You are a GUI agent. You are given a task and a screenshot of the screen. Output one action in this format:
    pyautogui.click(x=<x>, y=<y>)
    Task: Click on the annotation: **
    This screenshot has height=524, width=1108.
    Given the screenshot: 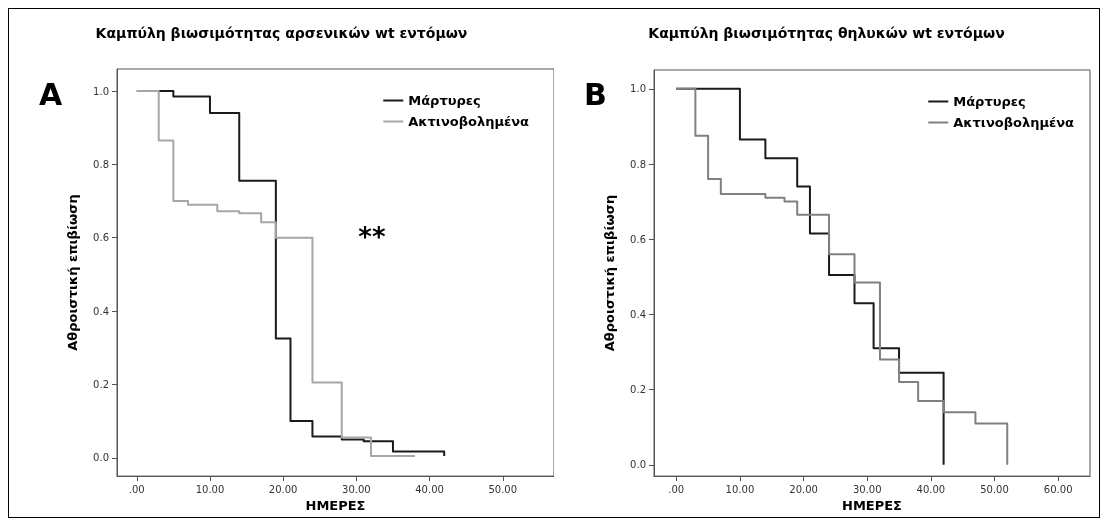 What is the action you would take?
    pyautogui.click(x=372, y=237)
    